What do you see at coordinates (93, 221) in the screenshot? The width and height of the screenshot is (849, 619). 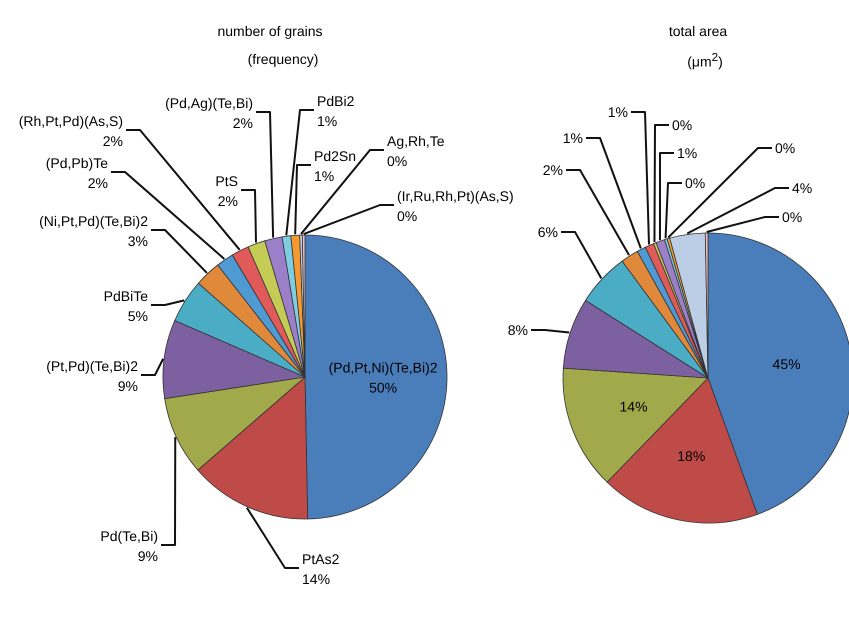 I see `slice-label: (Ni,Pt,Pd)(Te,Bi)2` at bounding box center [93, 221].